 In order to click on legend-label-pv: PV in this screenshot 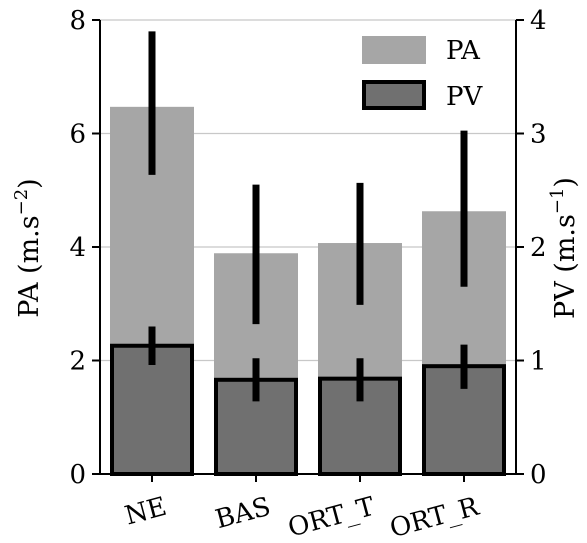, I will do `click(464, 97)`.